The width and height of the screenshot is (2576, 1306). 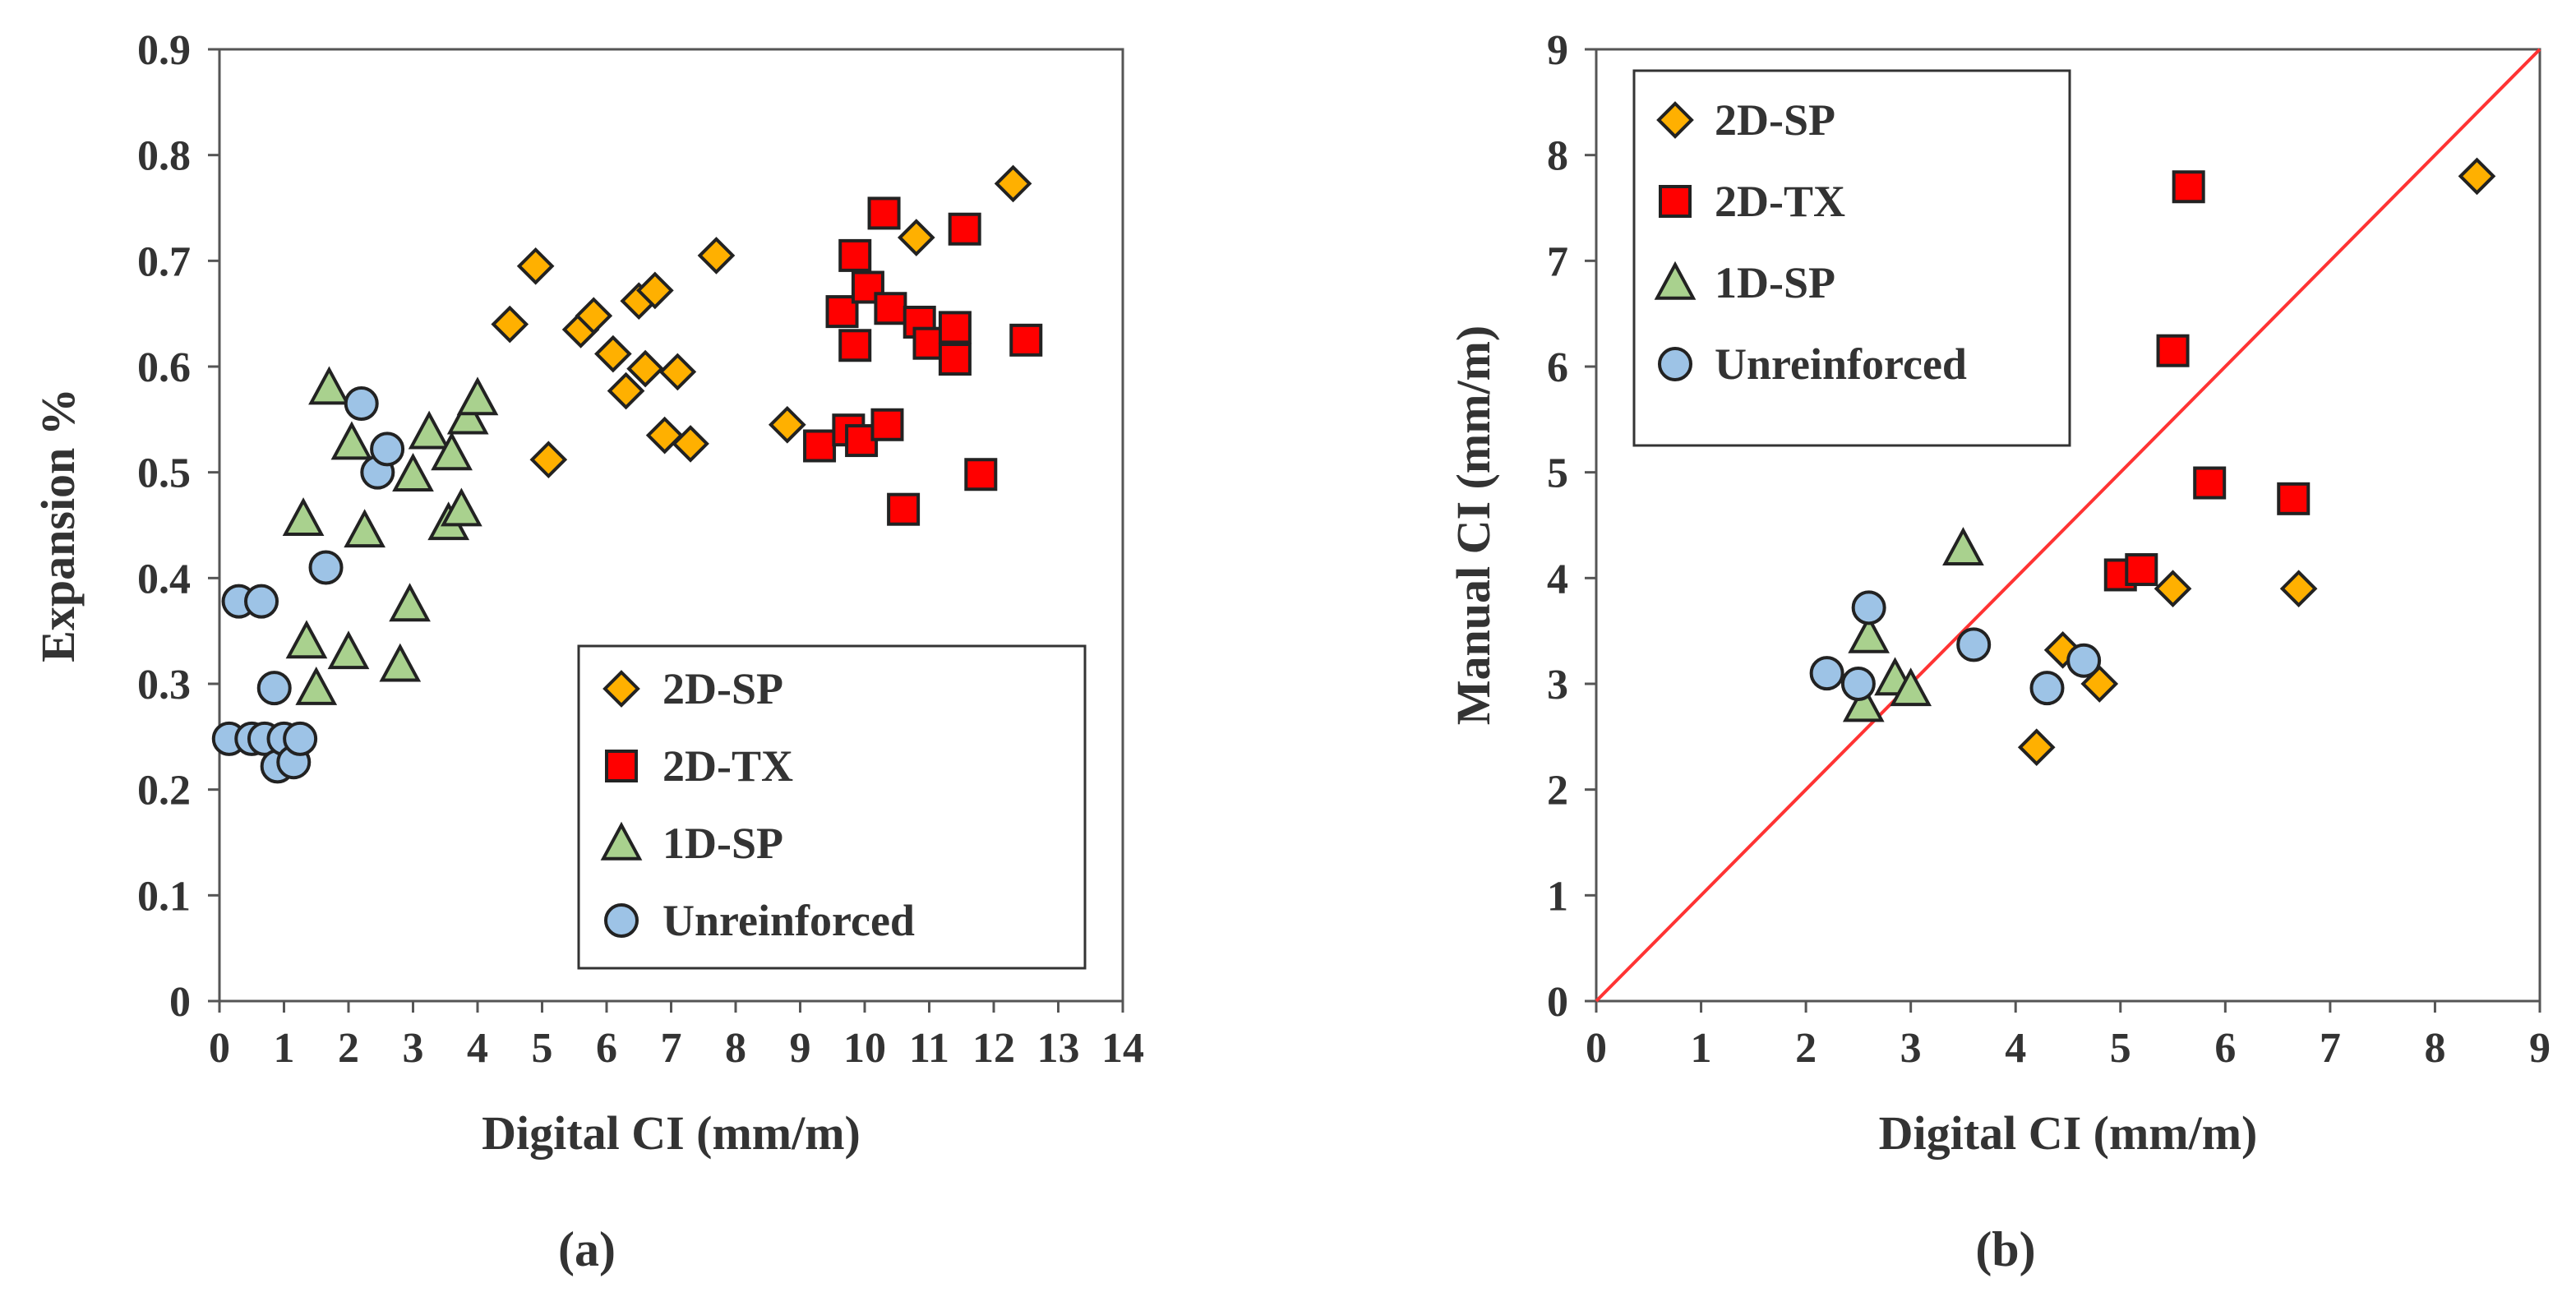 I want to click on y-tick-label: 2, so click(x=1558, y=792).